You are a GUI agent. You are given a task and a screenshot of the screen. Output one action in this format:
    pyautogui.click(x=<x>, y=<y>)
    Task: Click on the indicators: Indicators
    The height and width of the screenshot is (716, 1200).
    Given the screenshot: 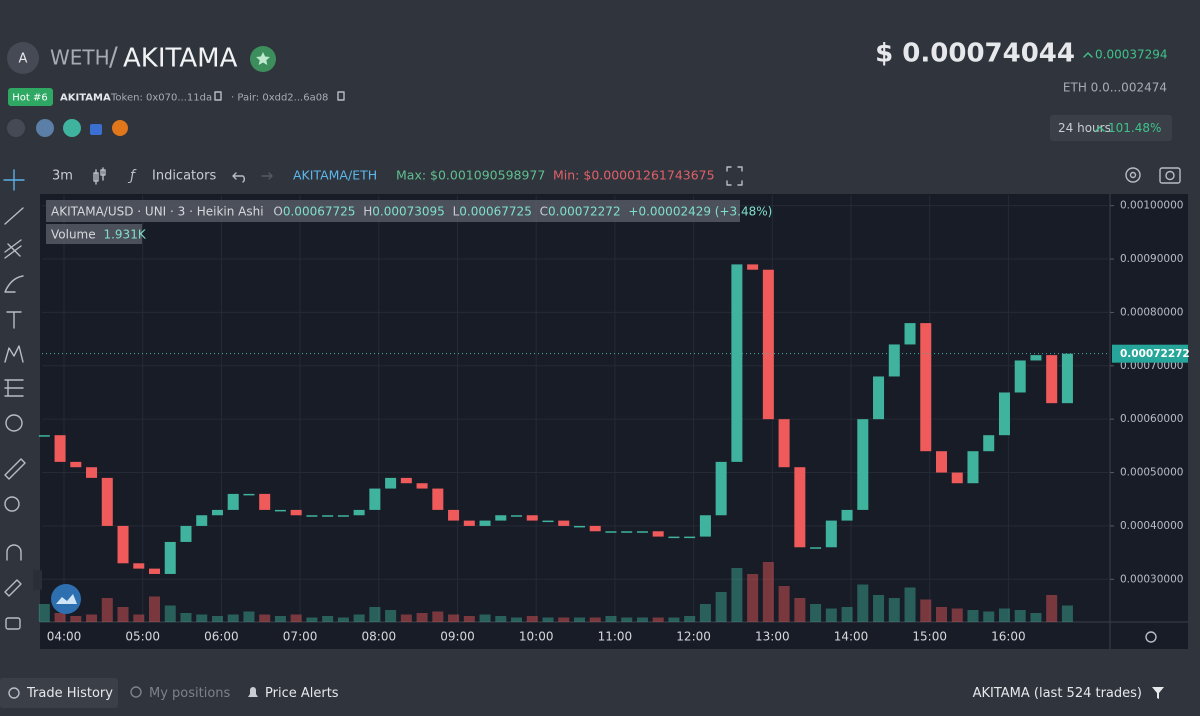 What is the action you would take?
    pyautogui.click(x=184, y=176)
    